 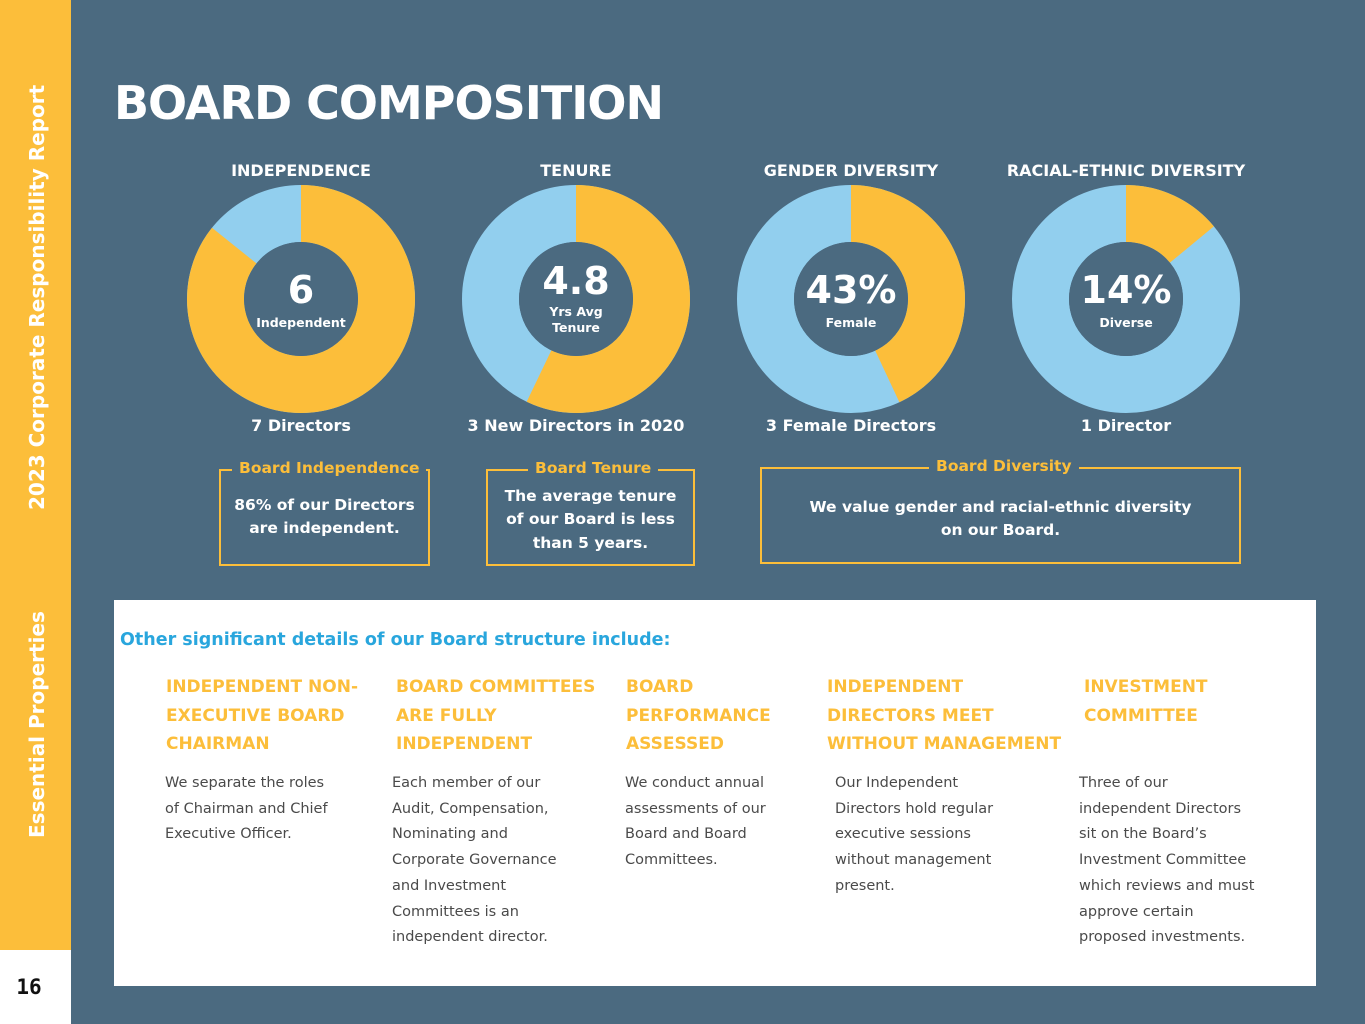 I want to click on donut-caption: Independent, so click(x=301, y=322).